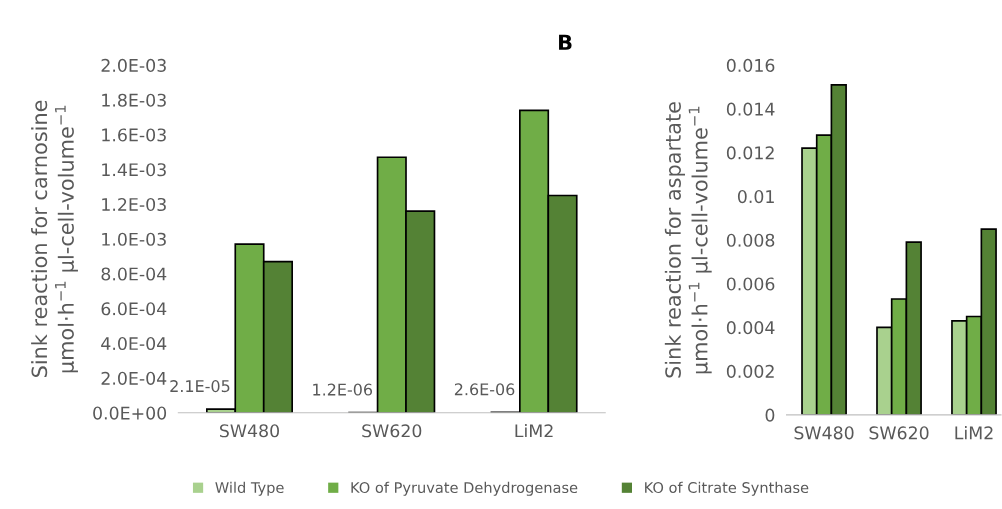 The height and width of the screenshot is (509, 1002). Describe the element at coordinates (134, 343) in the screenshot. I see `y-tick-label: 4.0E-04` at that location.